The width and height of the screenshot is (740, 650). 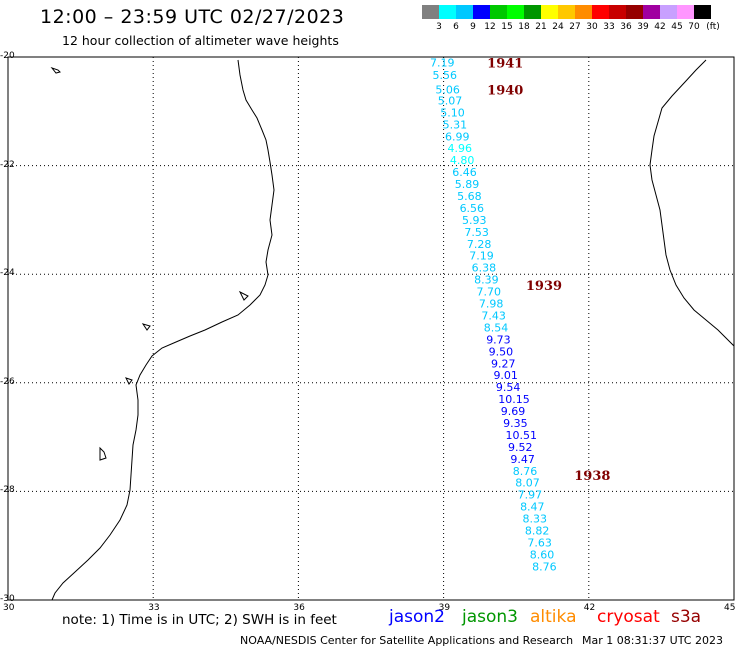 What do you see at coordinates (7, 490) in the screenshot?
I see `latitude-tick-label: -28` at bounding box center [7, 490].